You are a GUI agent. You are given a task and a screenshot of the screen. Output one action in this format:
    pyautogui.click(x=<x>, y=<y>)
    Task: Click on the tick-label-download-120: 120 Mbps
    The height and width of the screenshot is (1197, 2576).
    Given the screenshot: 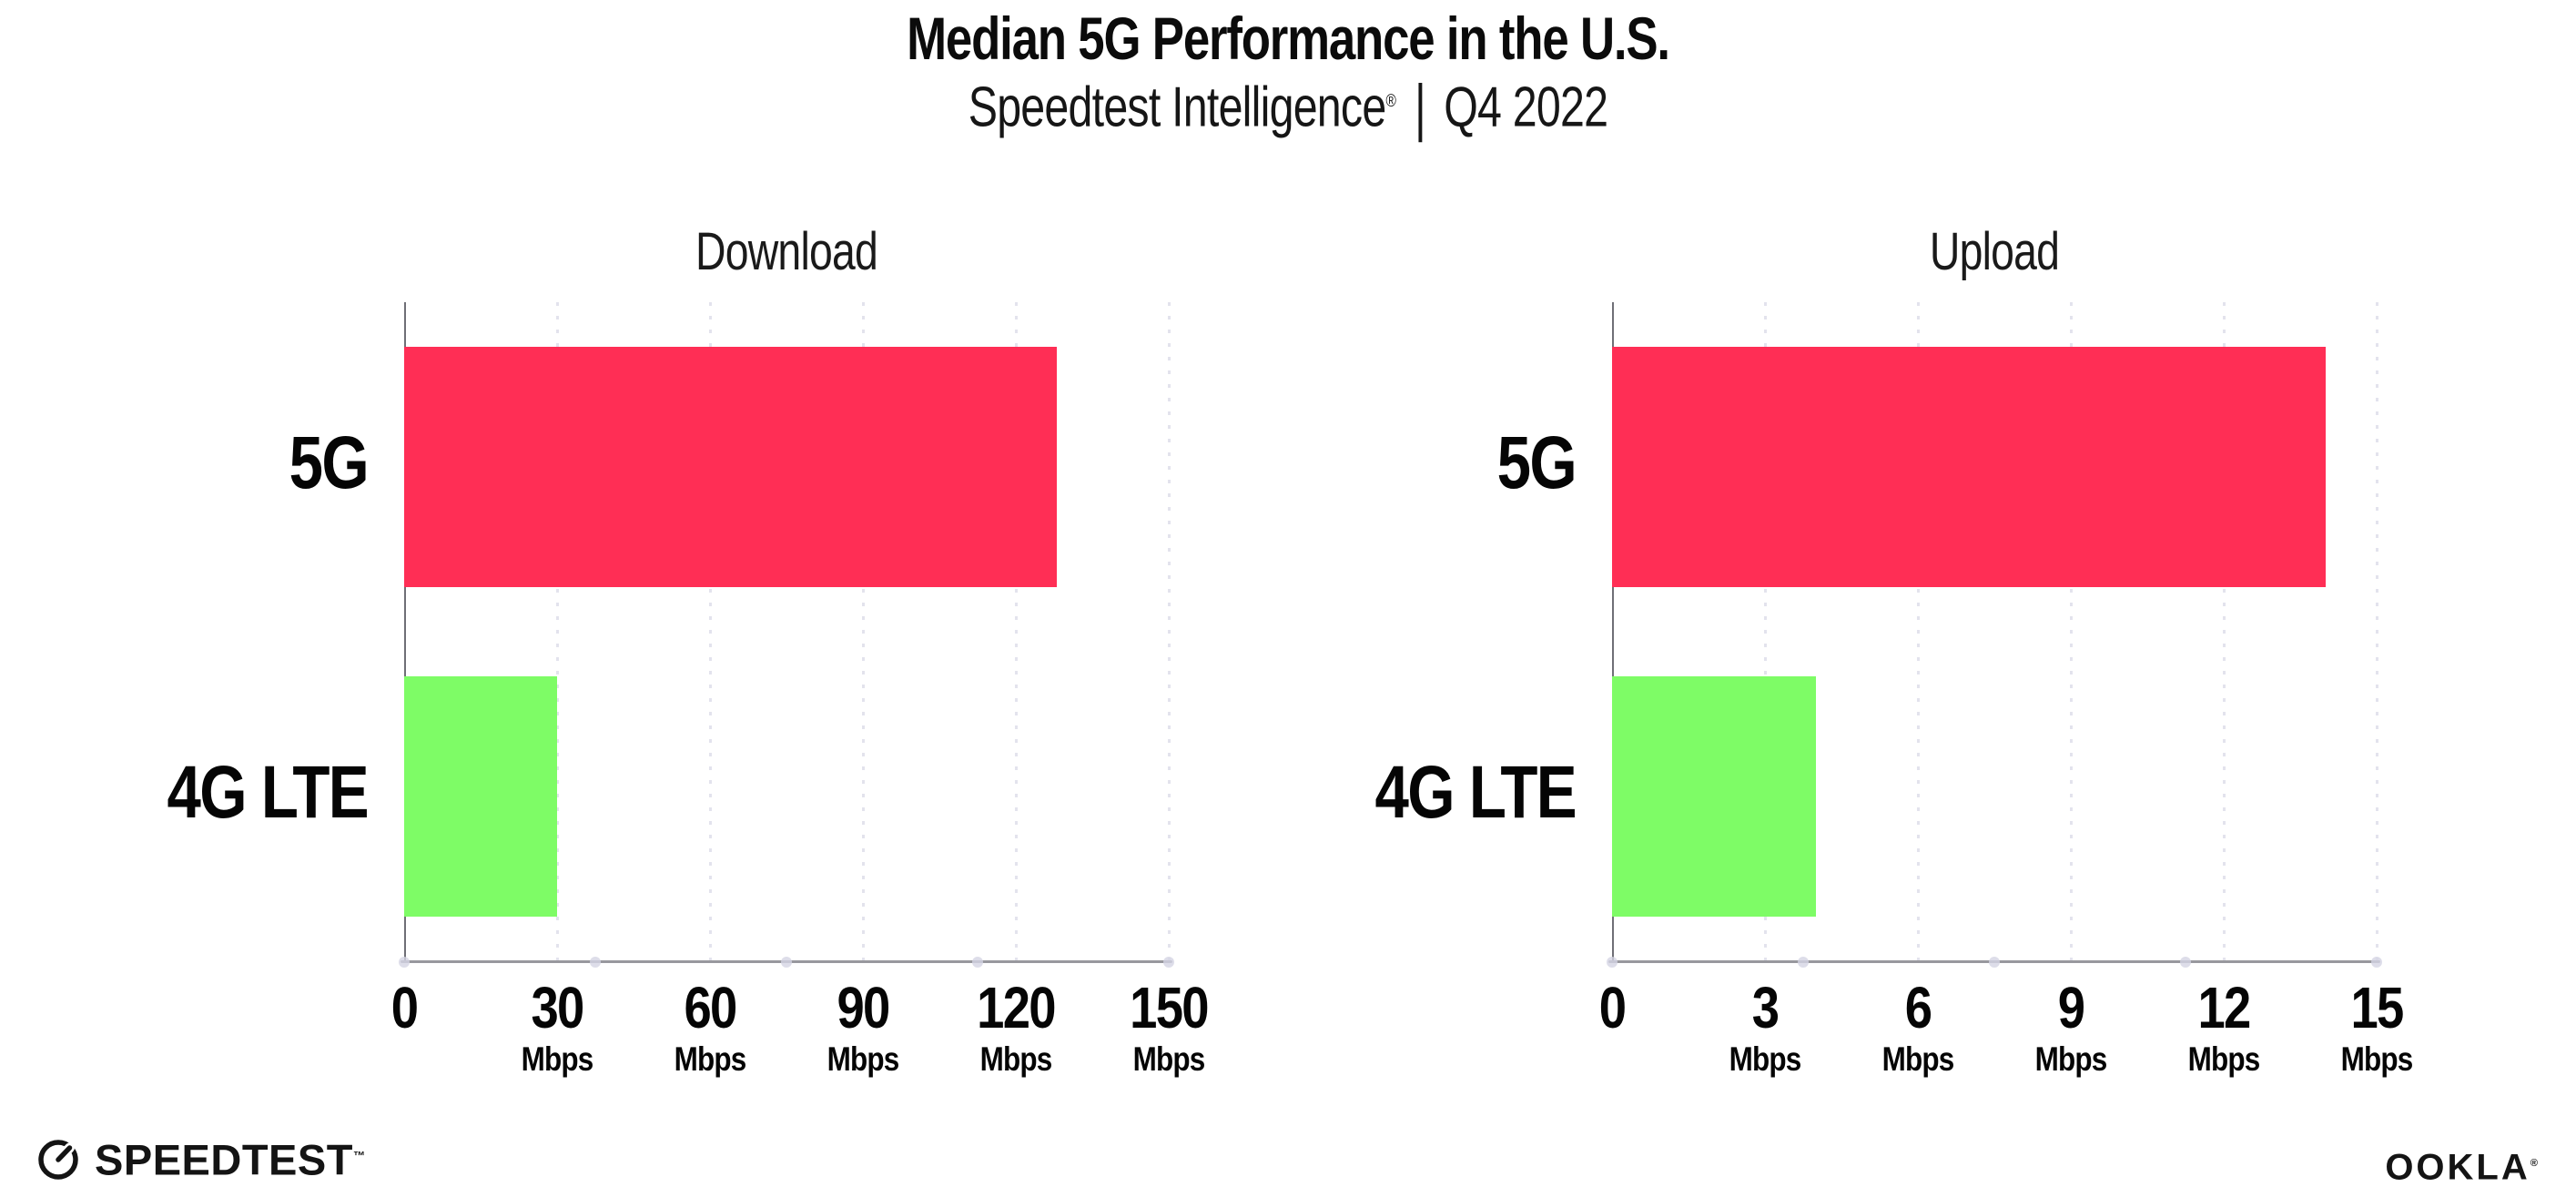 What is the action you would take?
    pyautogui.click(x=1016, y=1030)
    